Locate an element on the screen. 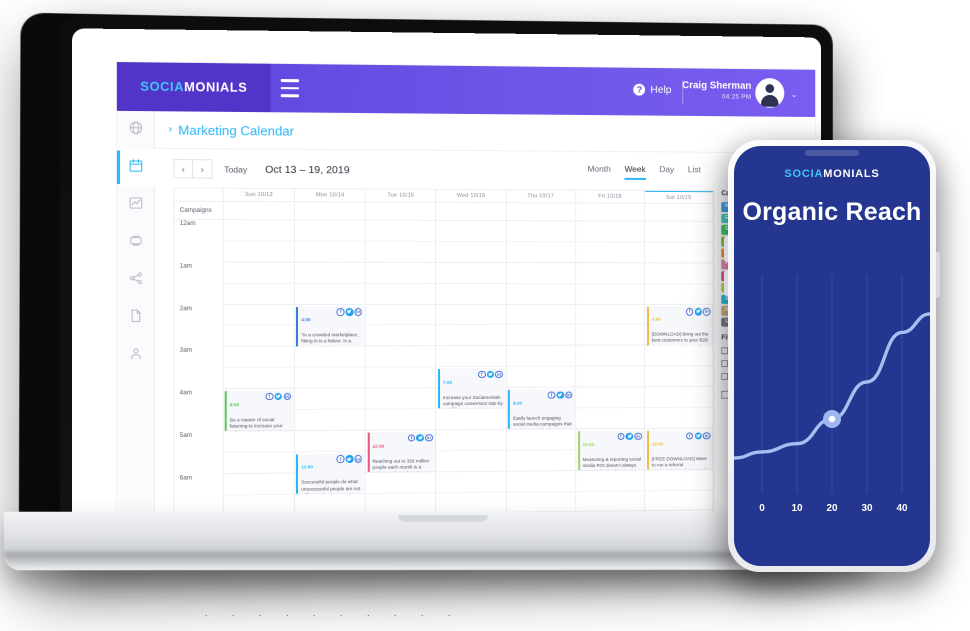 The image size is (970, 631). day-header-2: Tue 10/15 is located at coordinates (401, 195).